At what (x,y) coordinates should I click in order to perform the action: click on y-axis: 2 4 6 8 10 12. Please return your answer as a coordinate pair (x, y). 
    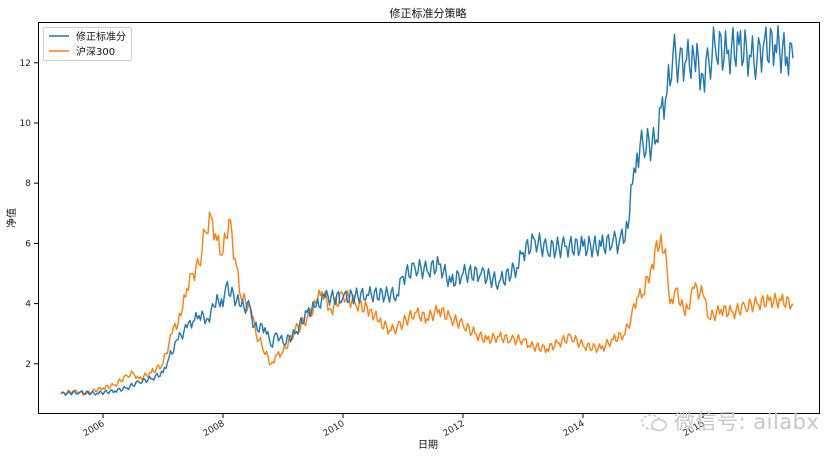
    Looking at the image, I should click on (29, 214).